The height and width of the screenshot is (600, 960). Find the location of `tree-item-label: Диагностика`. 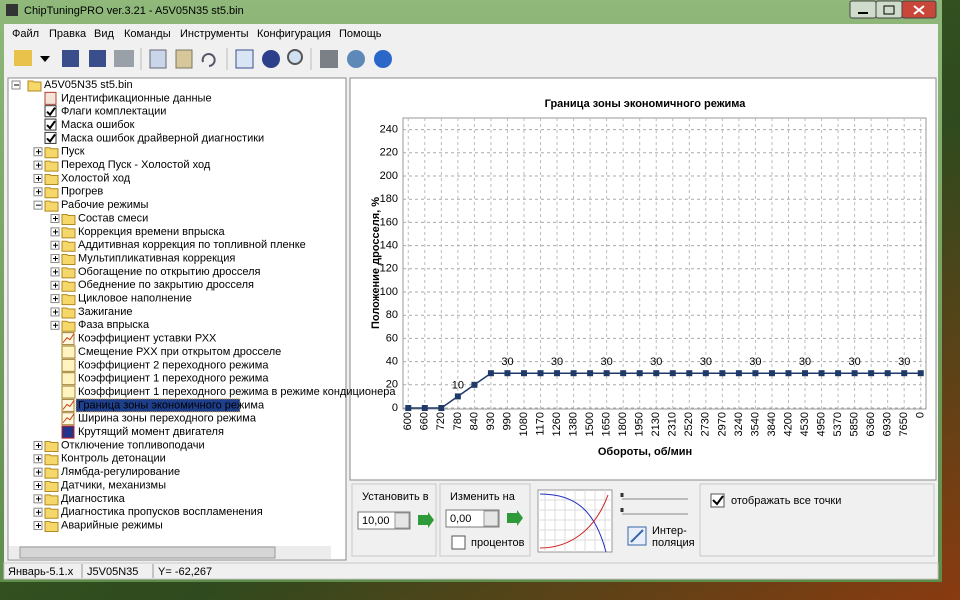

tree-item-label: Диагностика is located at coordinates (93, 499).